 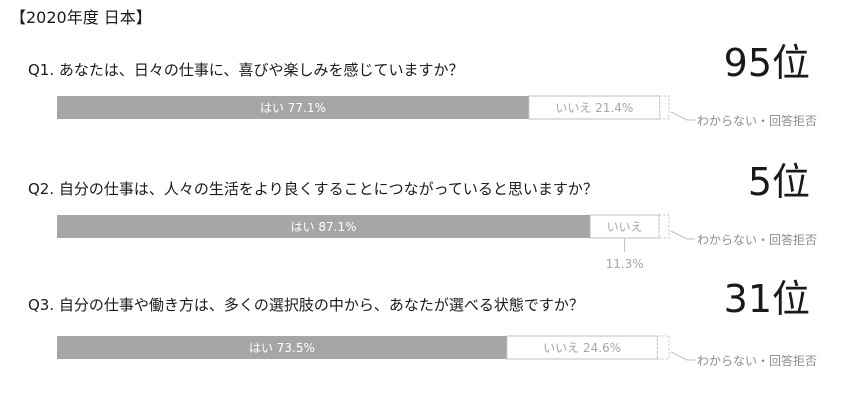 What do you see at coordinates (594, 108) in the screenshot?
I see `bar-1-no-label: いいえ 21.4%` at bounding box center [594, 108].